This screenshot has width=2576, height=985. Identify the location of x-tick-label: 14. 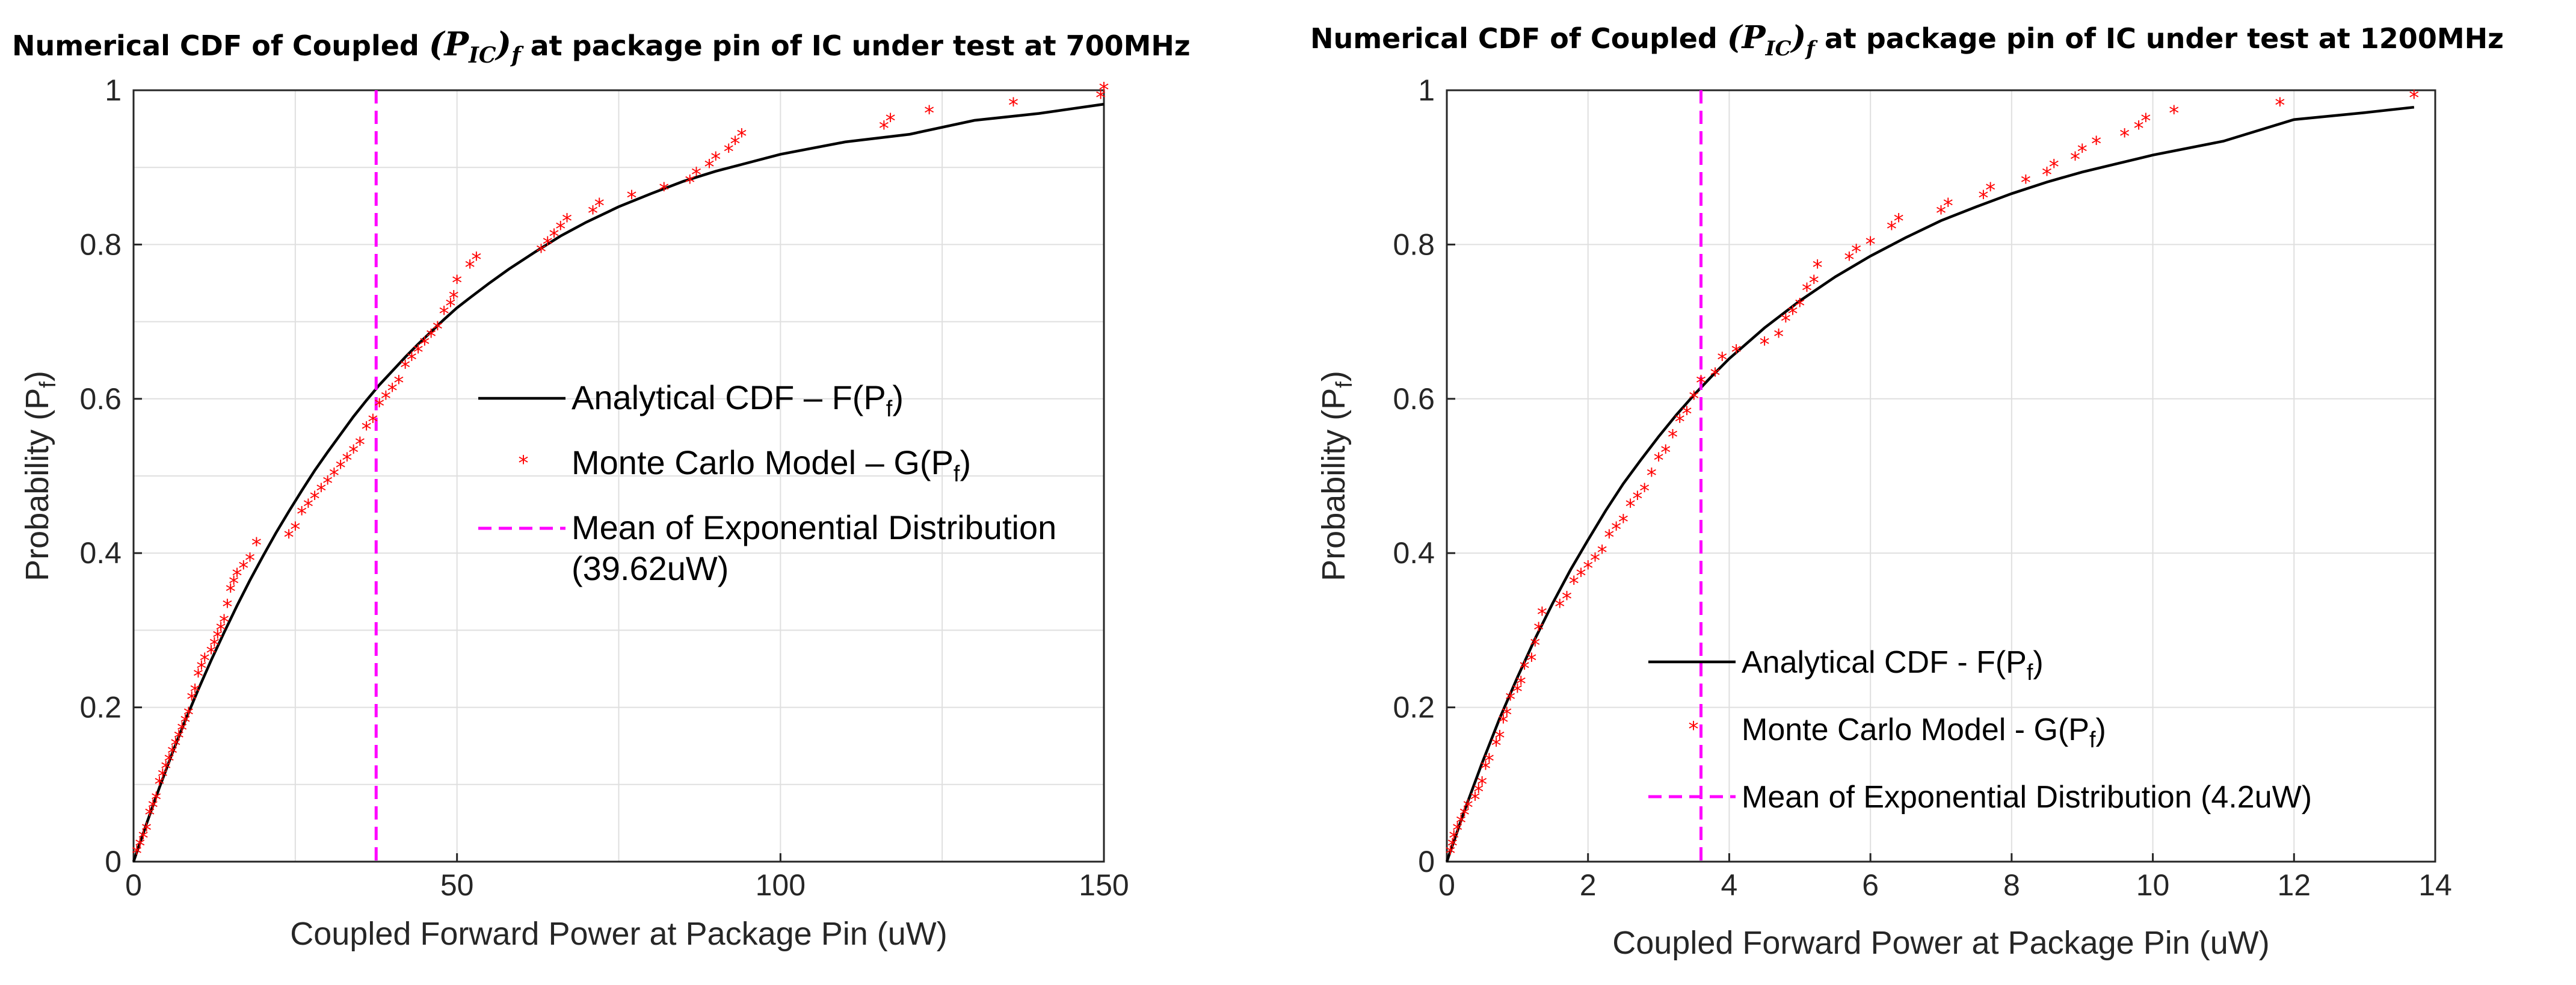
(2435, 885).